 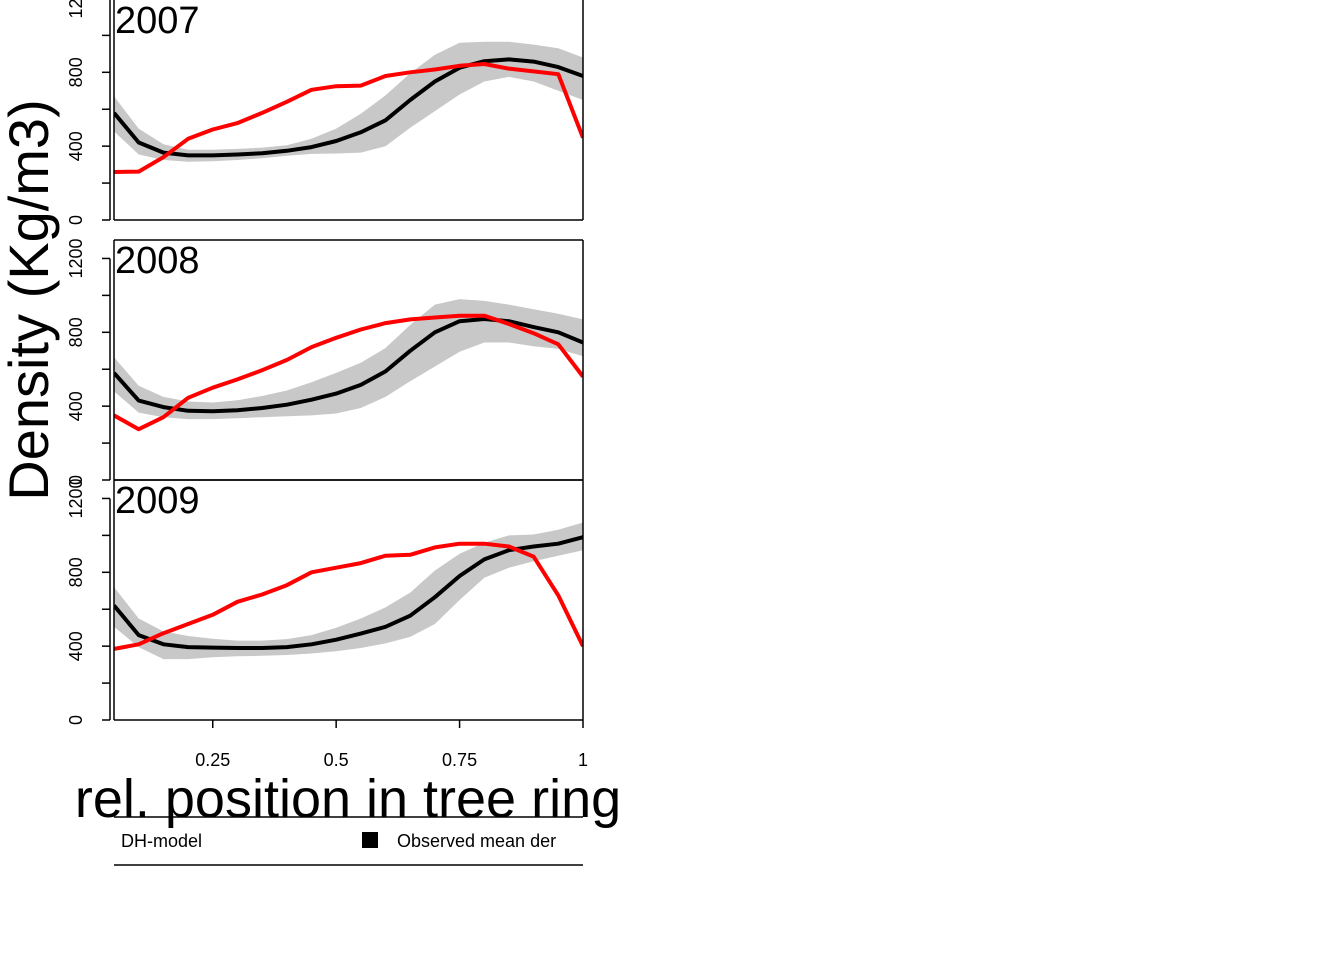 I want to click on x-axis-title: rel. position in tree ring, so click(x=348, y=799).